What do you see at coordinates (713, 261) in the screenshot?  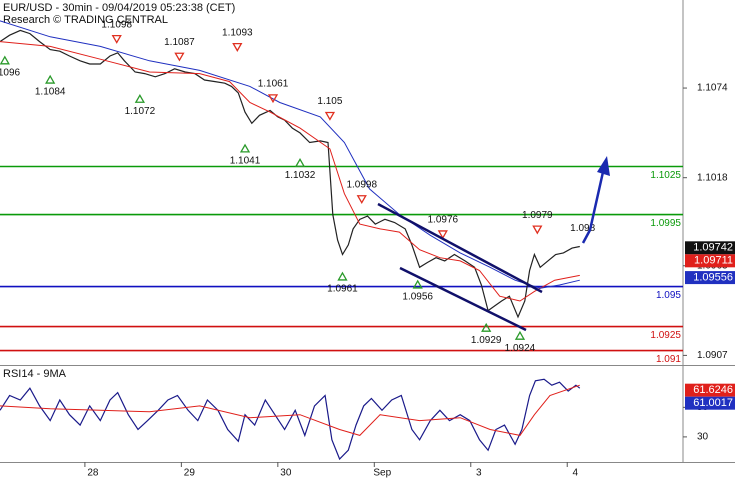 I see `price-box-label: 1.09711` at bounding box center [713, 261].